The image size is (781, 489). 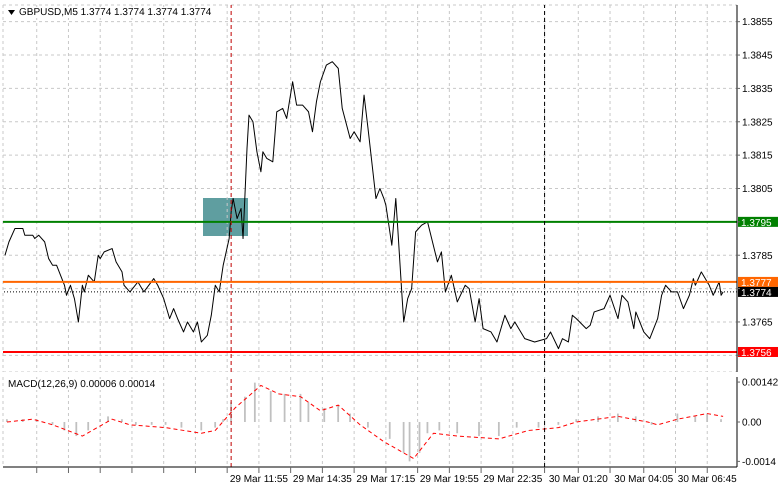 What do you see at coordinates (760, 383) in the screenshot?
I see `y-tick-label: 0.00142` at bounding box center [760, 383].